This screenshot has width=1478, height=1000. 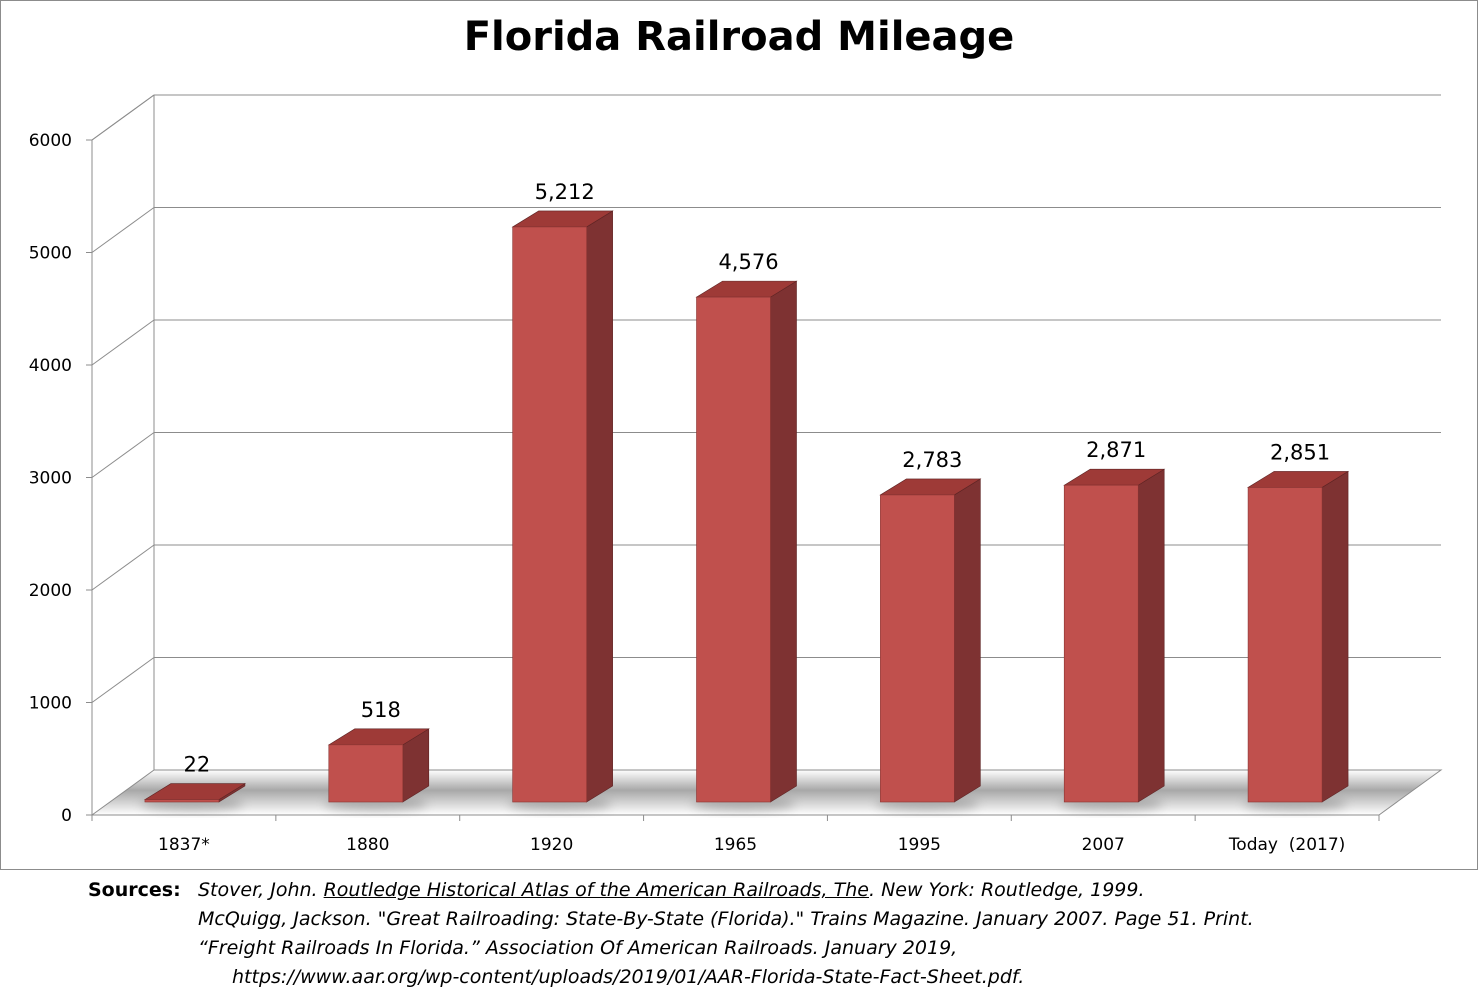 I want to click on data-label: 22, so click(x=197, y=765).